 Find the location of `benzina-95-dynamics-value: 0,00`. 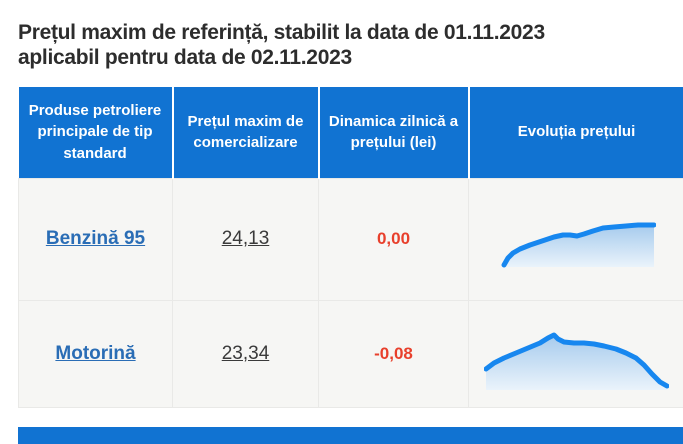

benzina-95-dynamics-value: 0,00 is located at coordinates (393, 238).